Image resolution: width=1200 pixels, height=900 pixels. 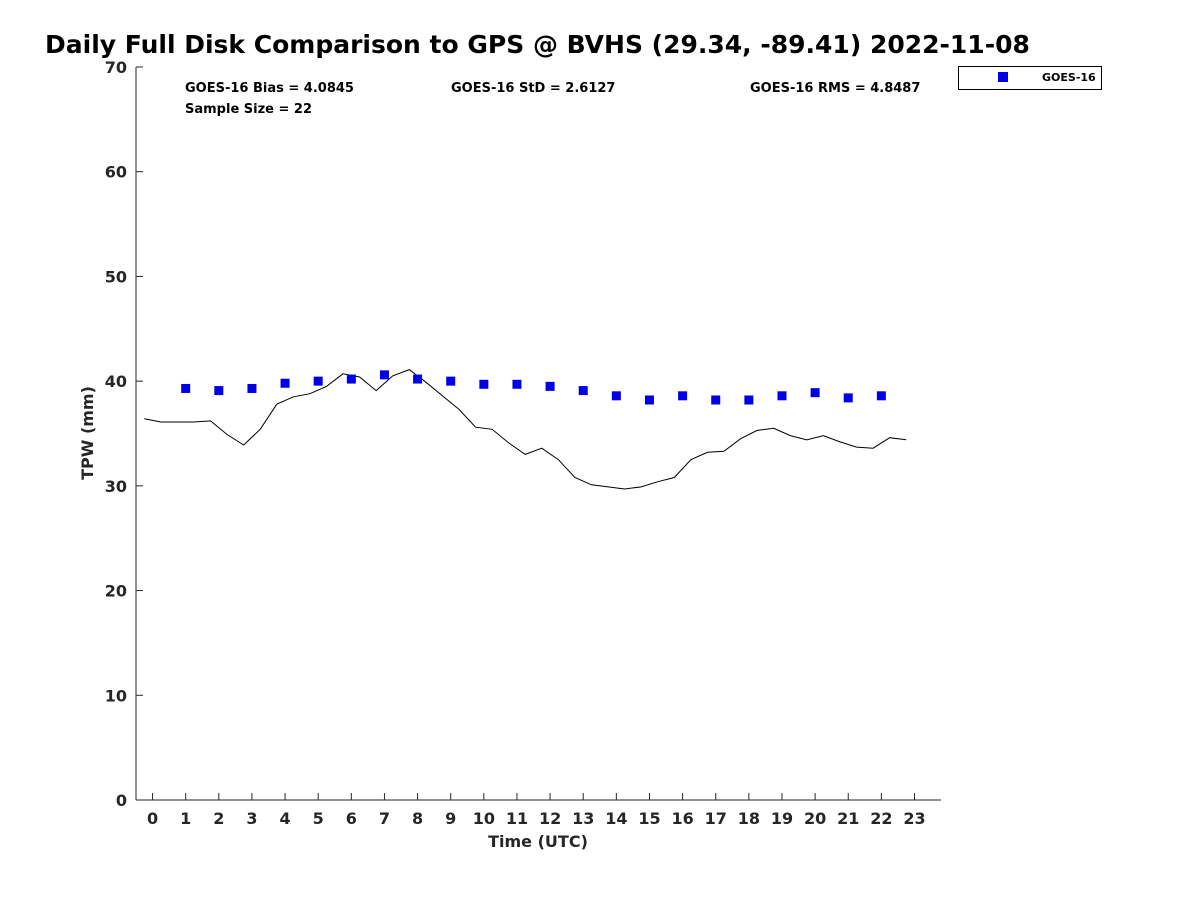 I want to click on x-tick-label: 16, so click(x=682, y=818).